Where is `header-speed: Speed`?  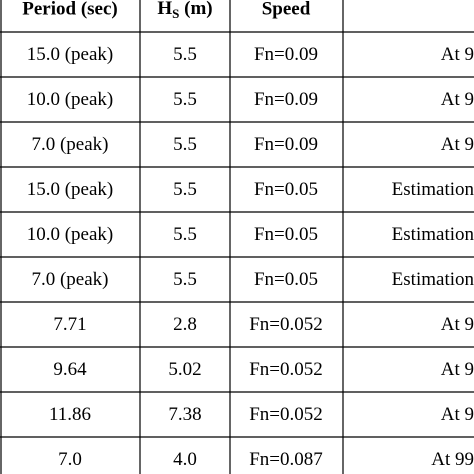
header-speed: Speed is located at coordinates (286, 9).